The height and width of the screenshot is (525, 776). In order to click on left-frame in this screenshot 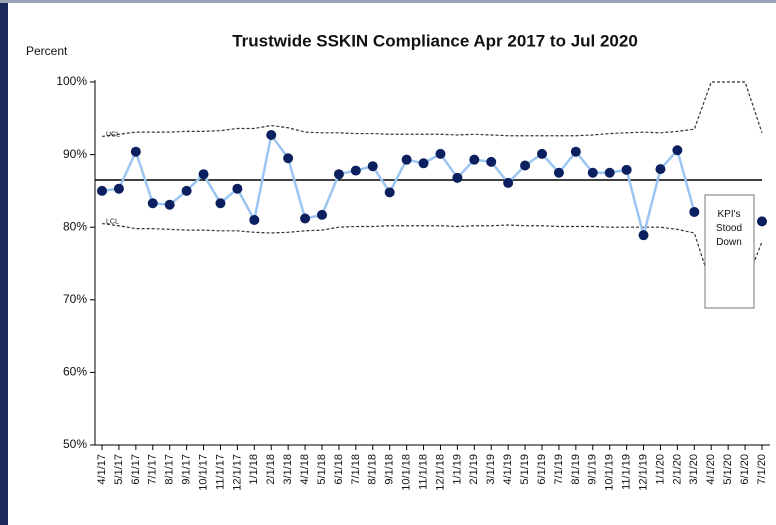, I will do `click(4, 262)`.